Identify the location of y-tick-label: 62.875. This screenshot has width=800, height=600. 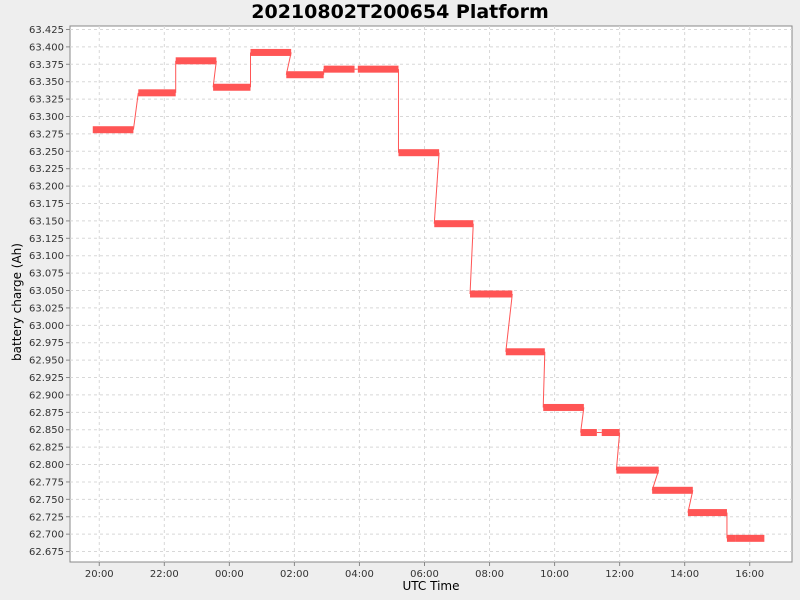
(46, 413).